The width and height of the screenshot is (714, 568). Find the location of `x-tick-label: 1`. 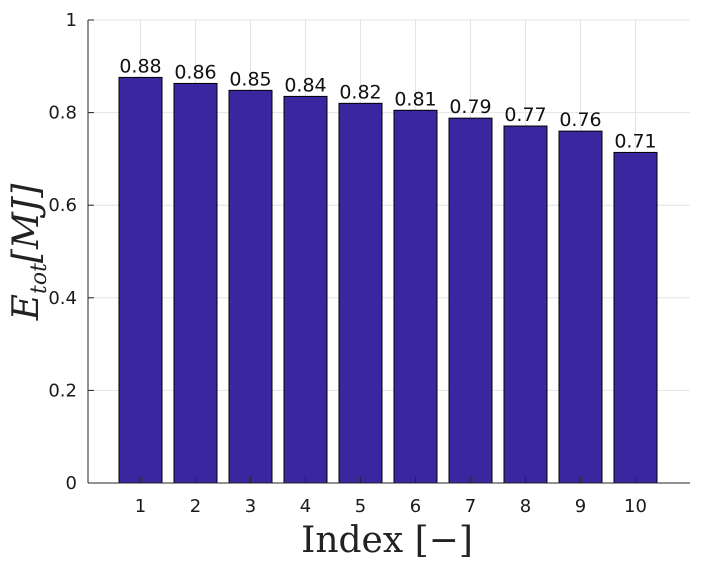

x-tick-label: 1 is located at coordinates (140, 506).